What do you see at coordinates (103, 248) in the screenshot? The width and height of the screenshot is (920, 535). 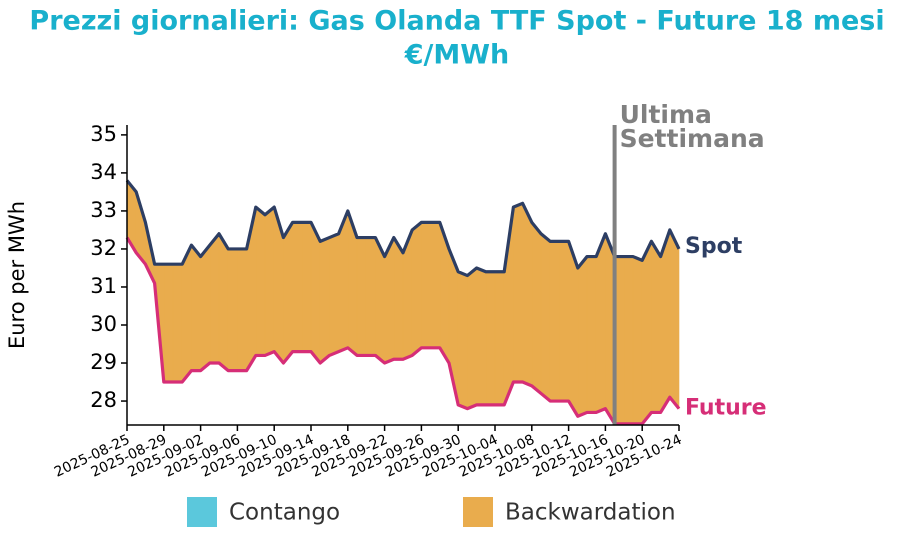 I see `y-tick-label: 32` at bounding box center [103, 248].